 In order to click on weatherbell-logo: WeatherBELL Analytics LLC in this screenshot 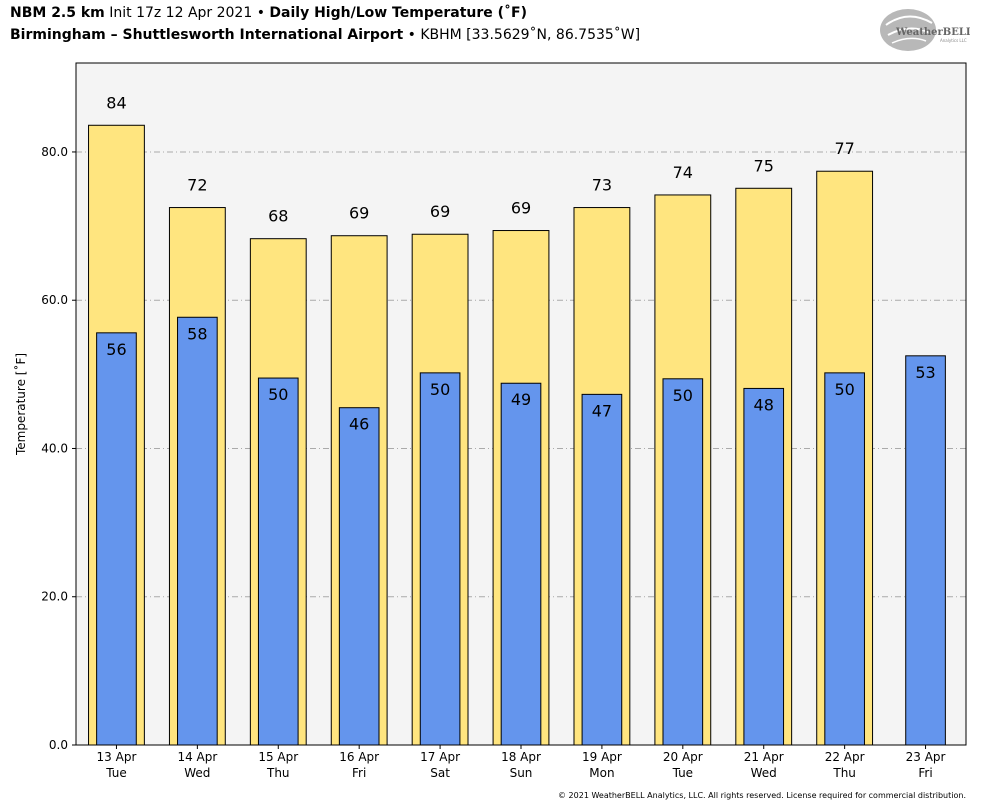, I will do `click(925, 30)`.